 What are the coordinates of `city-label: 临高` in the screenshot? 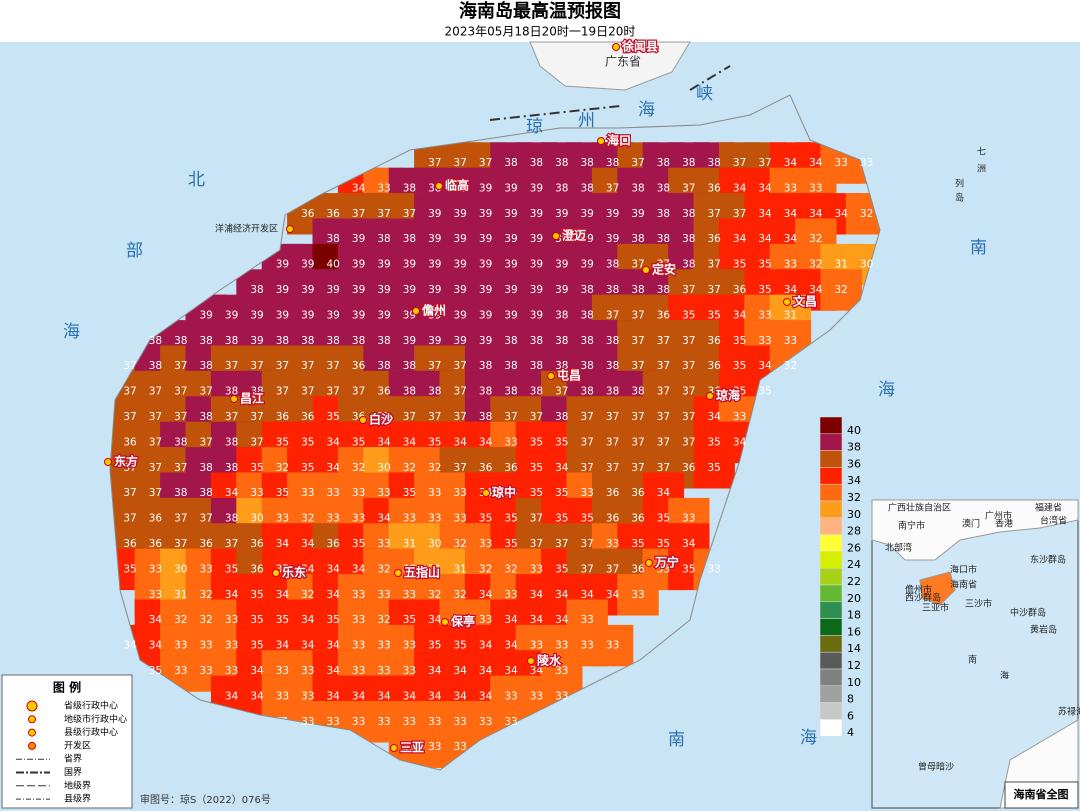 It's located at (457, 185).